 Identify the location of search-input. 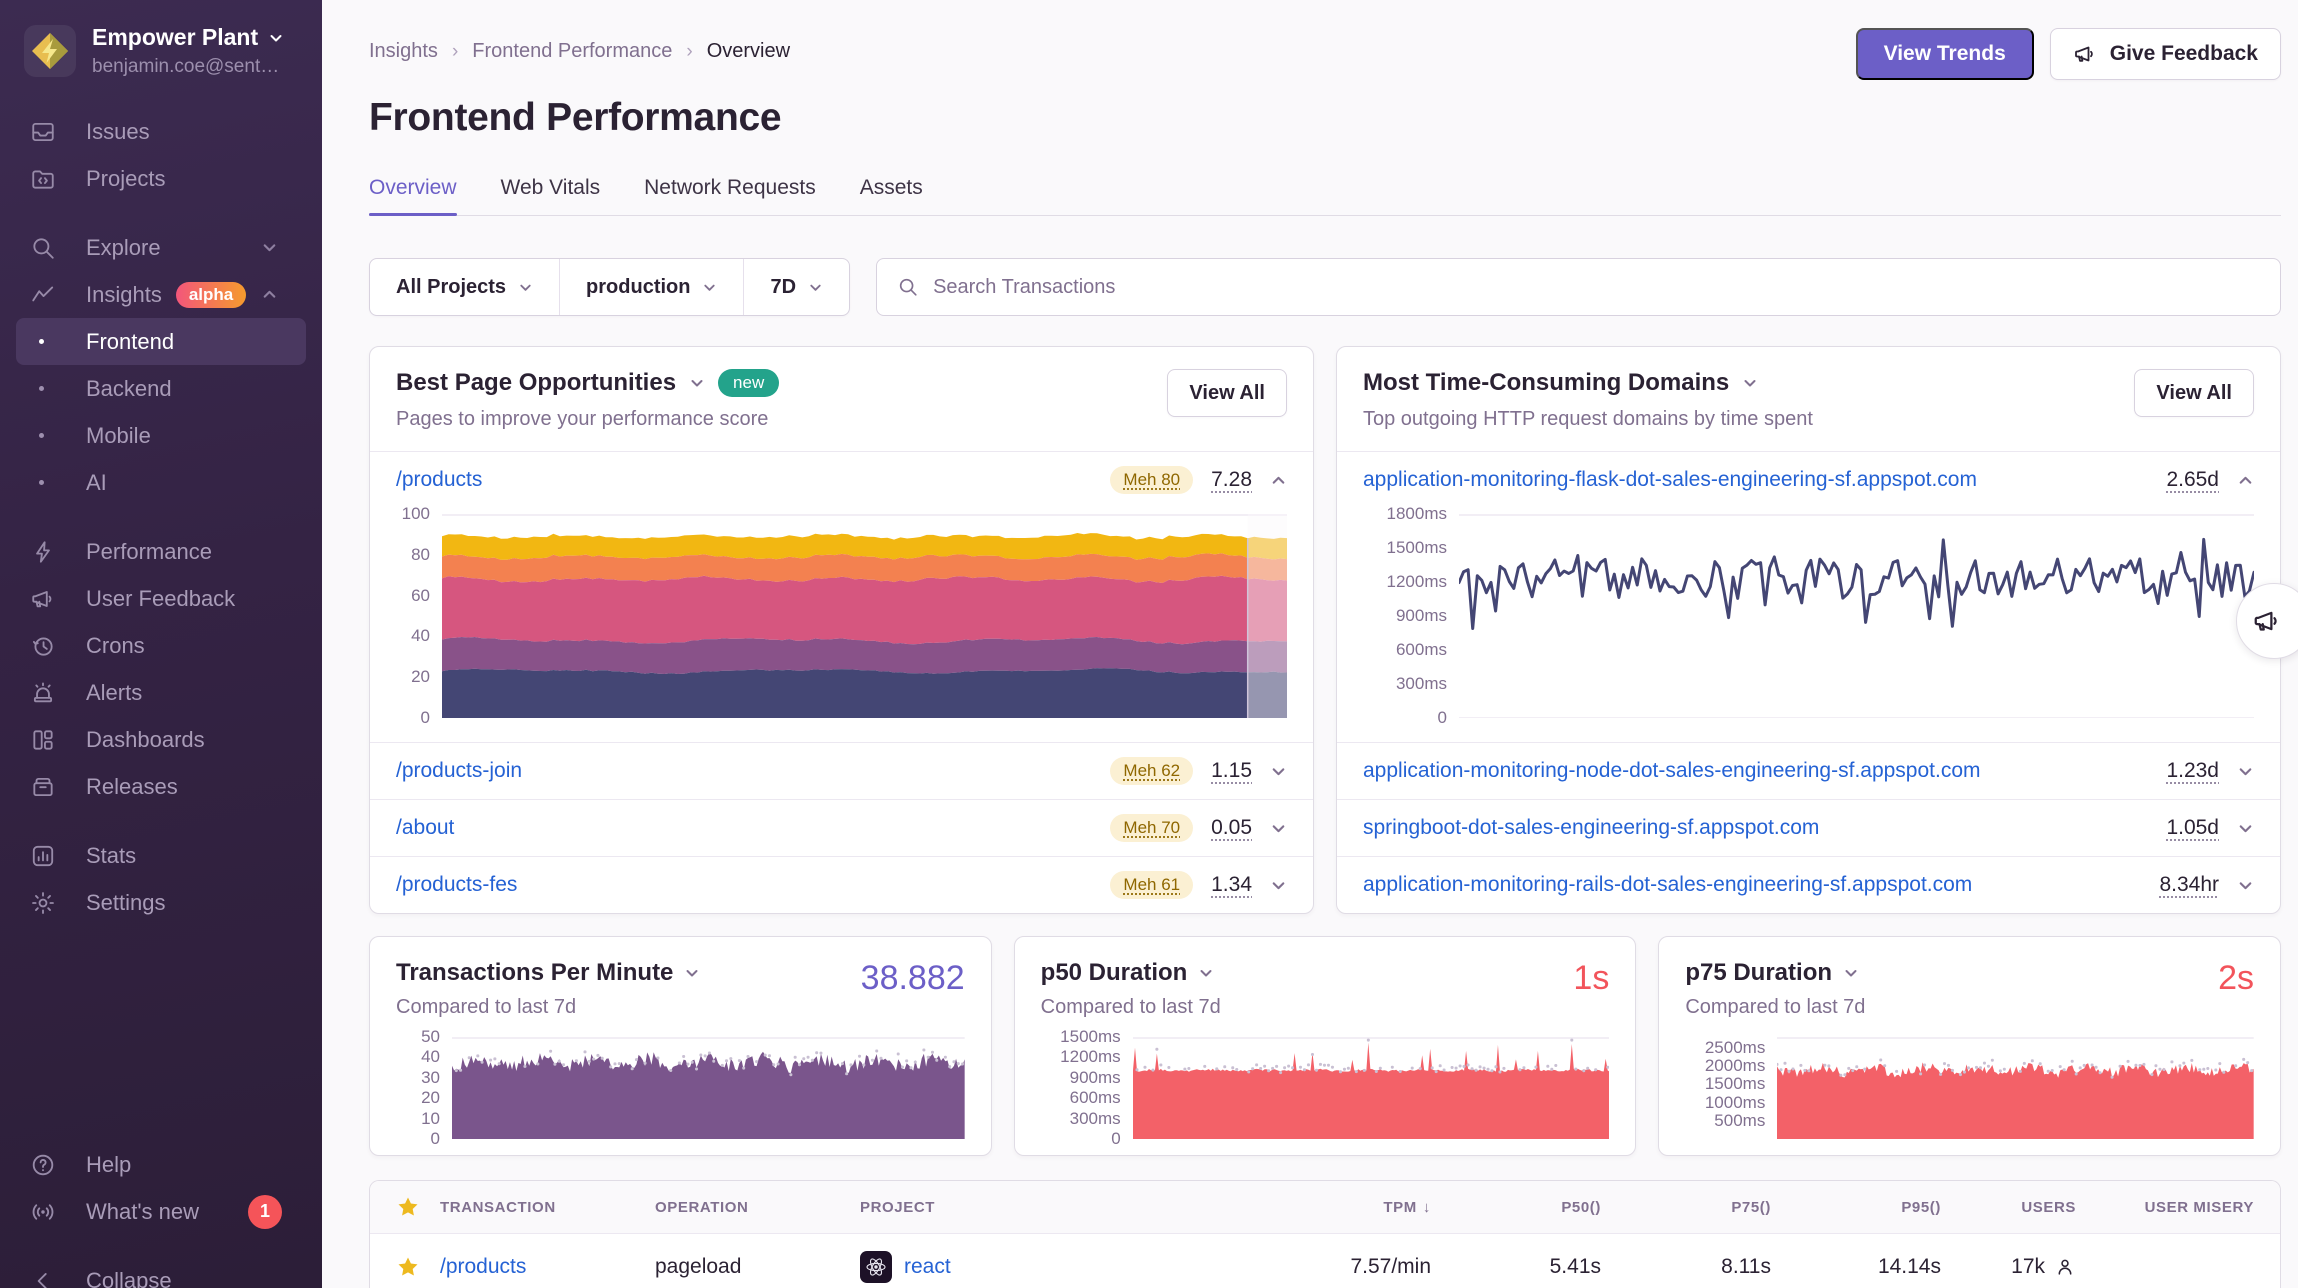
(1596, 287).